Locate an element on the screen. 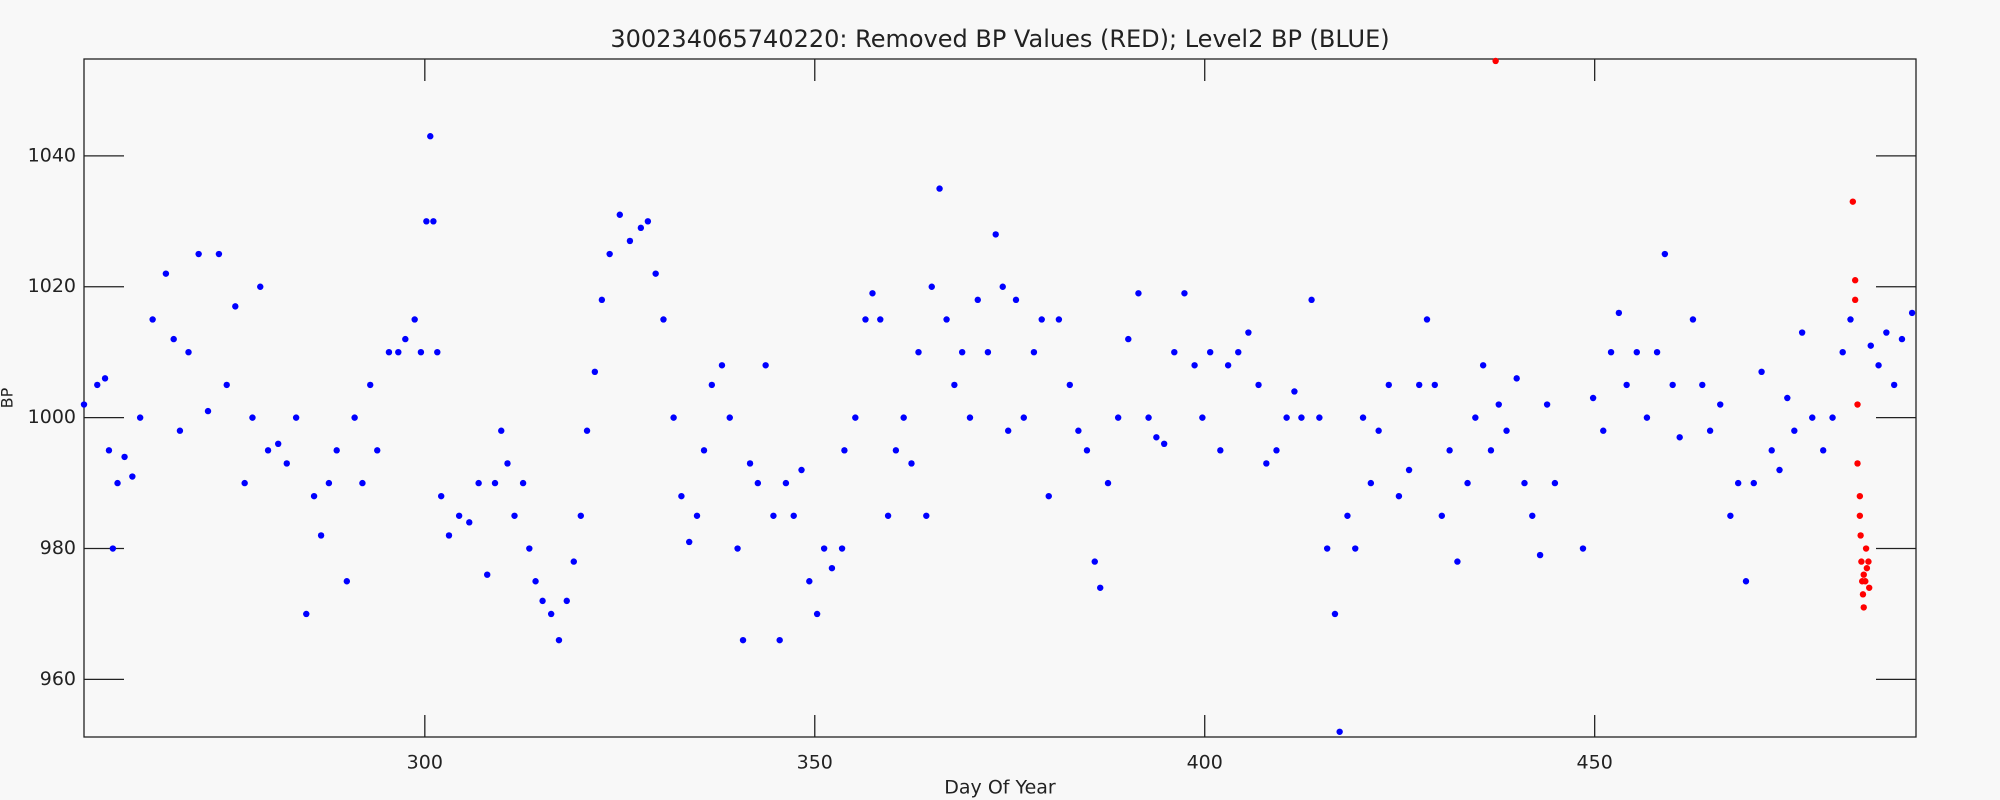  y-axis-label: BP is located at coordinates (8, 397).